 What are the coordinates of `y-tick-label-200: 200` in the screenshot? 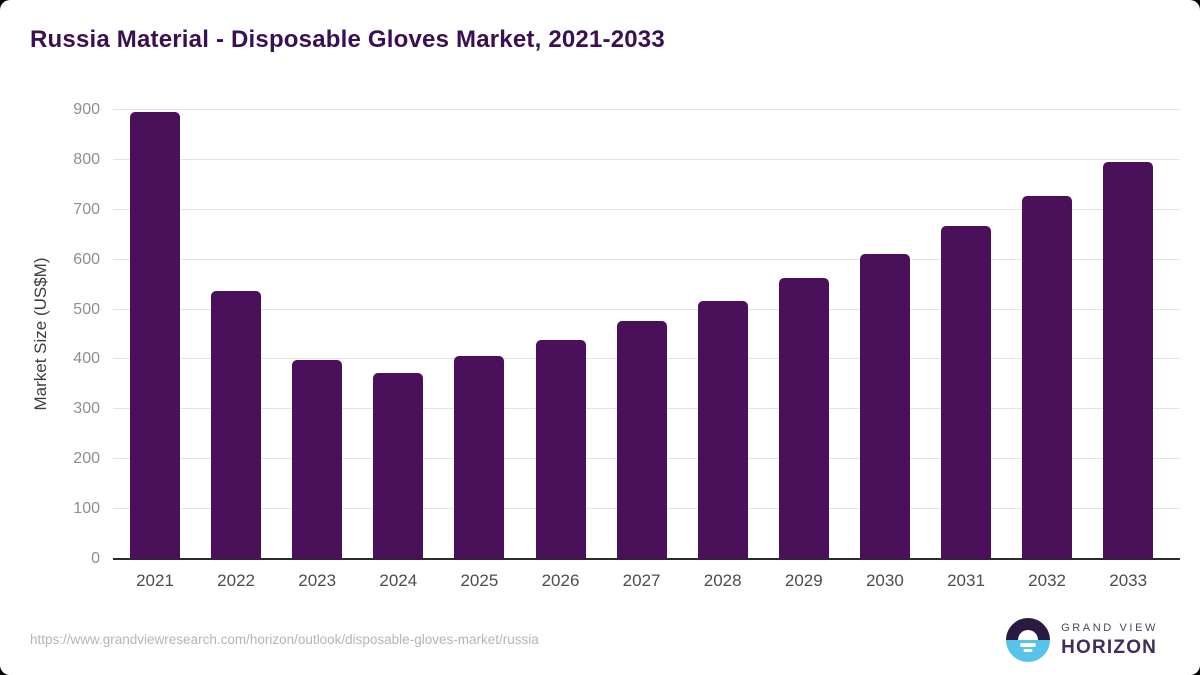 It's located at (86, 459).